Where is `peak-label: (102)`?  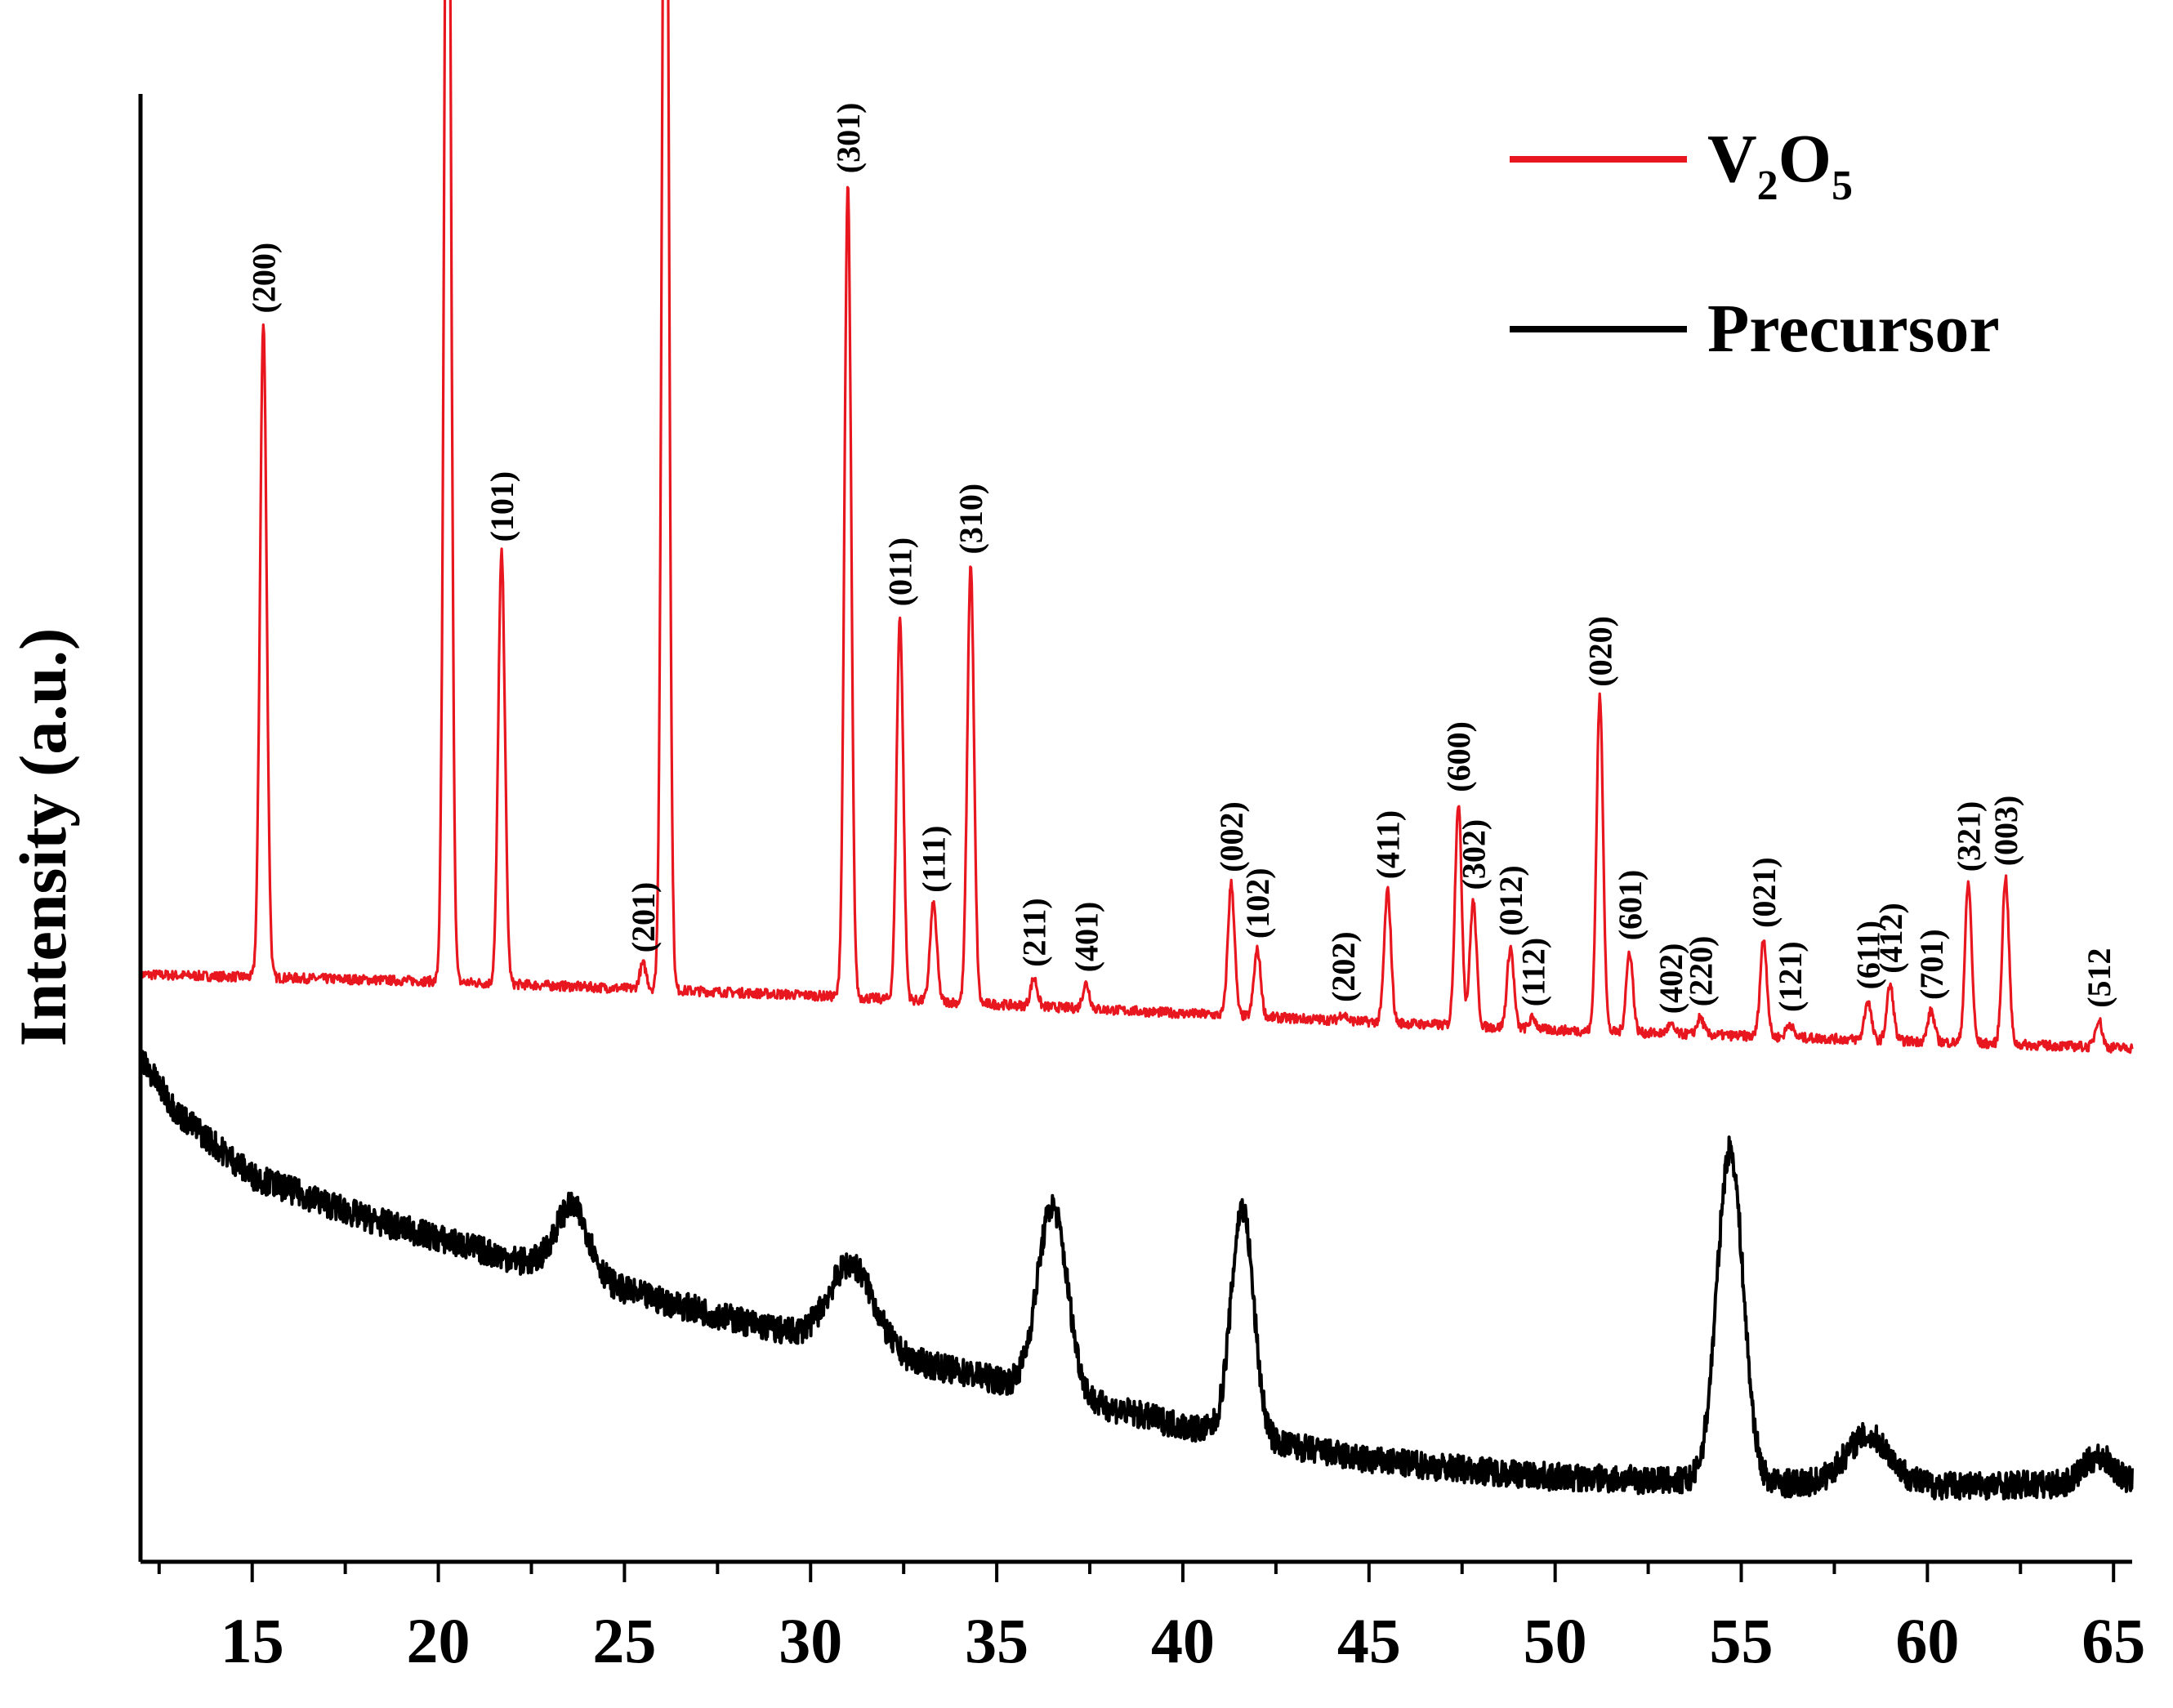 peak-label: (102) is located at coordinates (1258, 903).